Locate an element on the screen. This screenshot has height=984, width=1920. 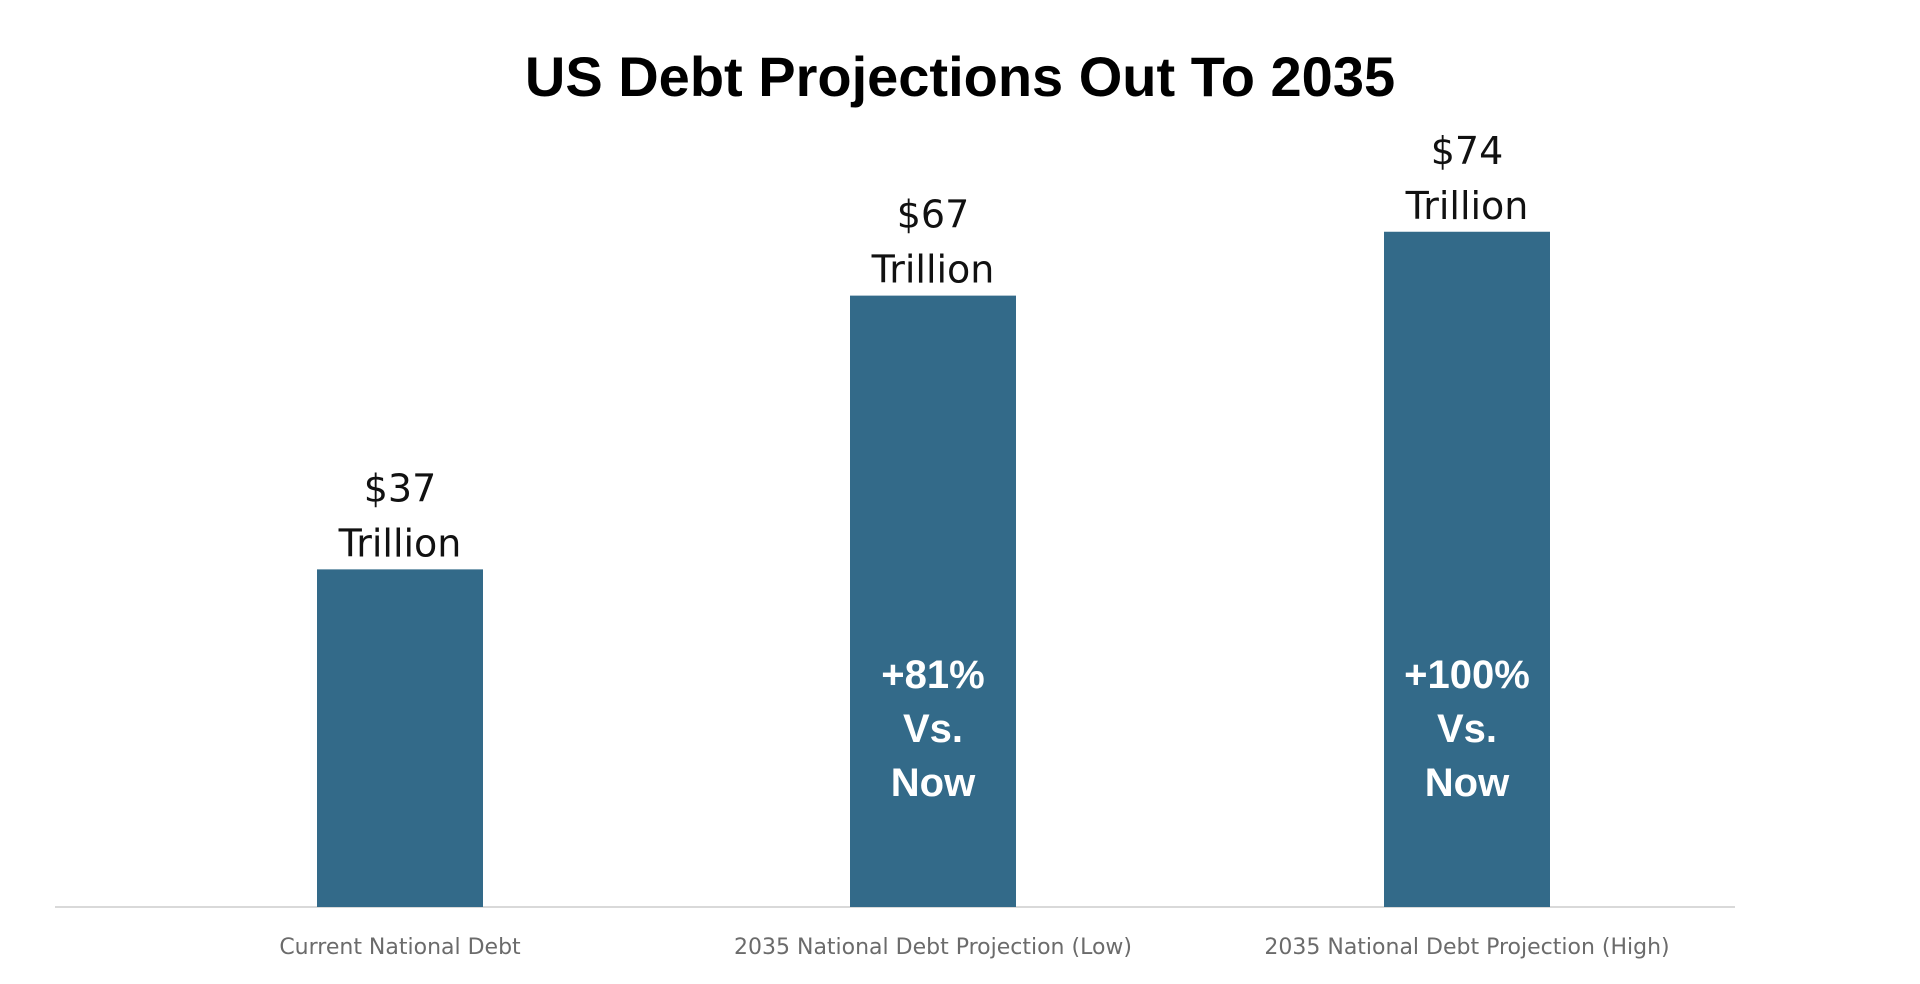
category-label-1: Current National Debt is located at coordinates (400, 947).